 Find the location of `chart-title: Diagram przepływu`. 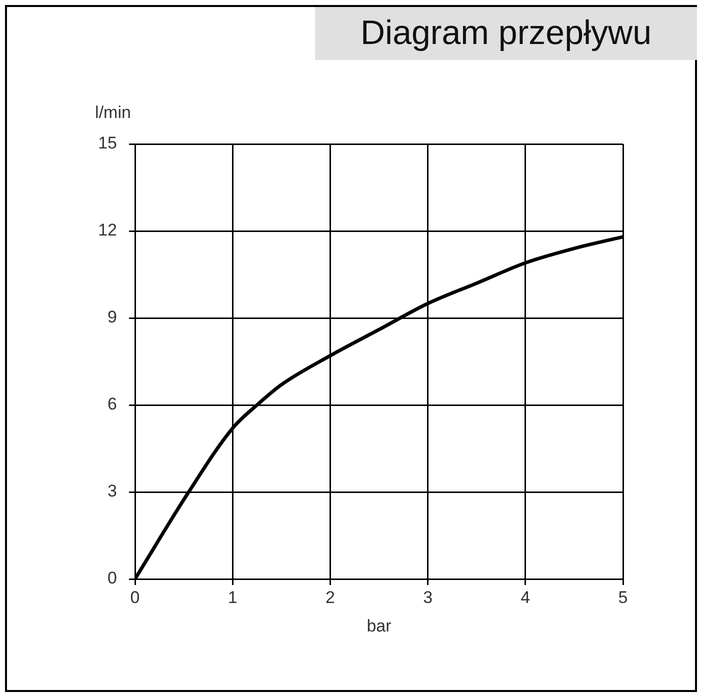

chart-title: Diagram przepływu is located at coordinates (506, 33).